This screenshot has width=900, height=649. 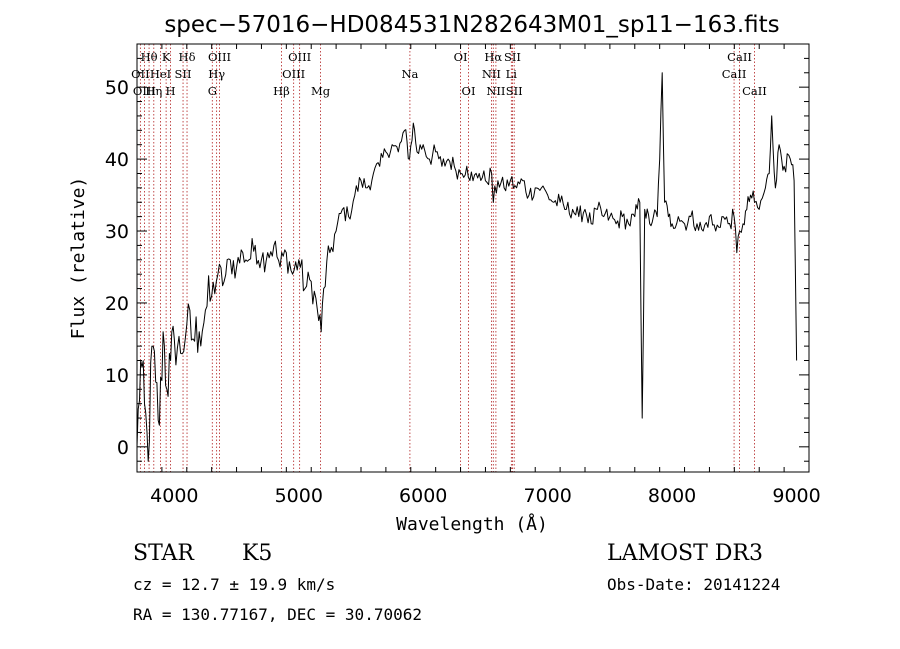 What do you see at coordinates (140, 74) in the screenshot?
I see `line-marker-label: OII` at bounding box center [140, 74].